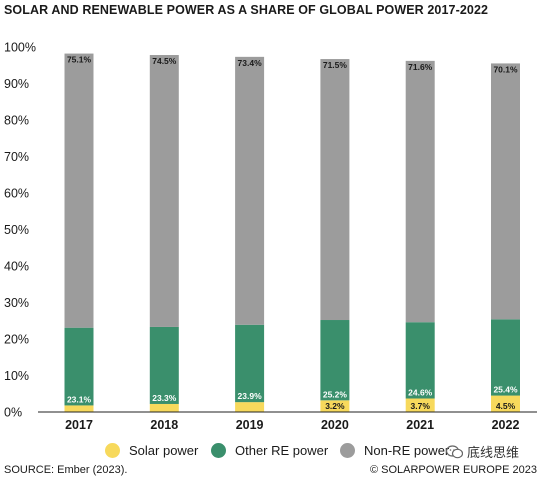 This screenshot has width=541, height=482. I want to click on legend: Solar power Other RE power Non-RE power, so click(270, 450).